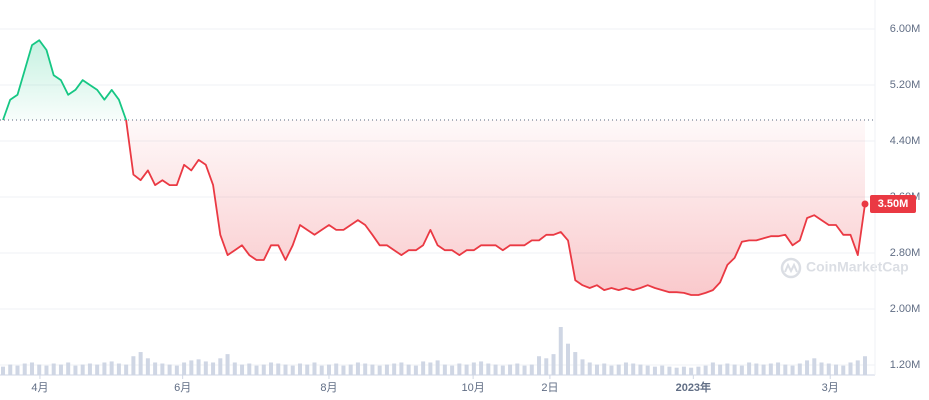 Image resolution: width=929 pixels, height=400 pixels. Describe the element at coordinates (905, 141) in the screenshot. I see `y-tick-label: 4.40M` at that location.